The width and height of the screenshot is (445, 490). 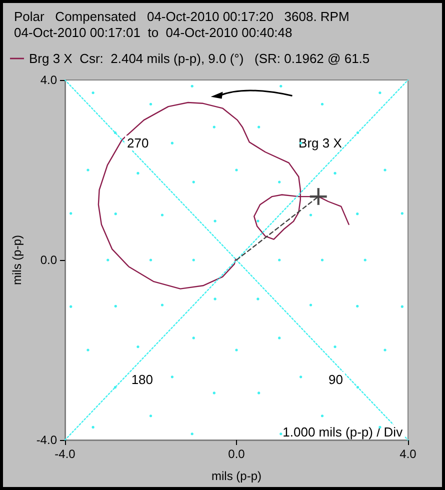 I want to click on annotation: 180, so click(x=142, y=379).